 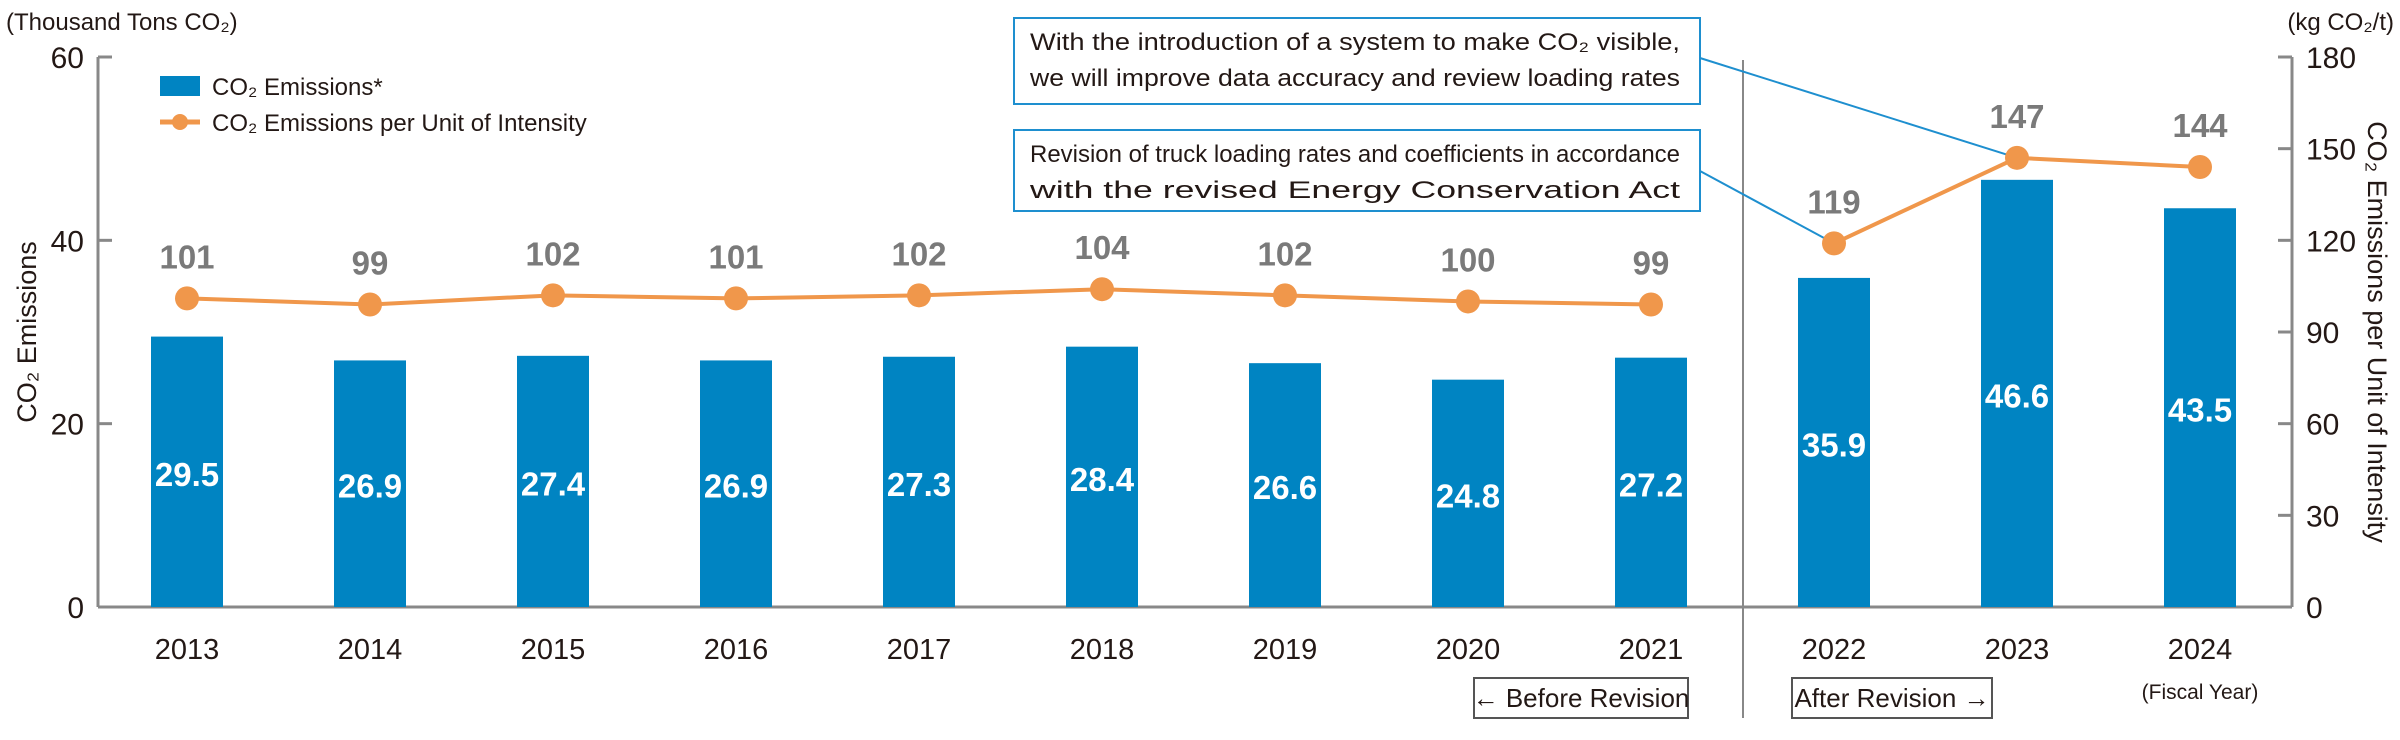 What do you see at coordinates (2017, 650) in the screenshot?
I see `x-tick-label: 2023` at bounding box center [2017, 650].